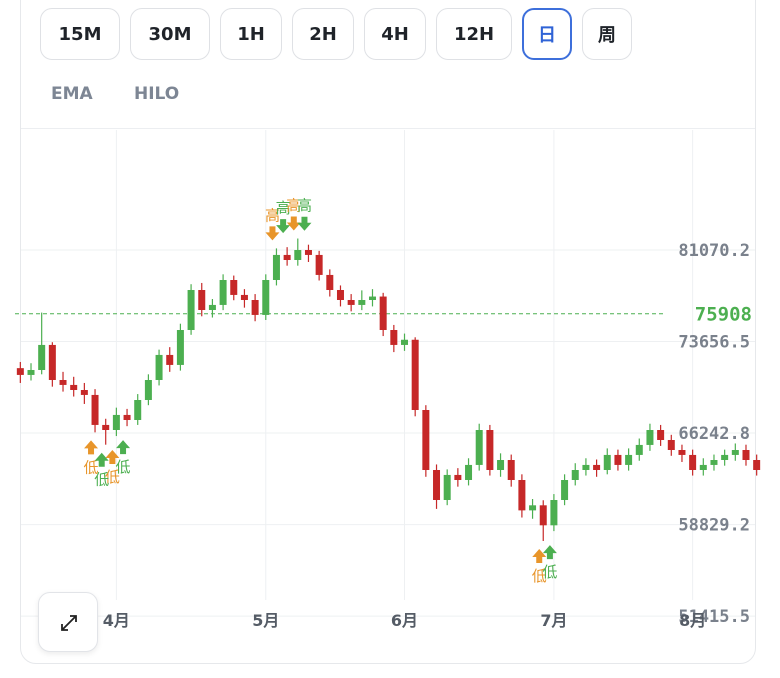  I want to click on indicator: EMA, so click(72, 94).